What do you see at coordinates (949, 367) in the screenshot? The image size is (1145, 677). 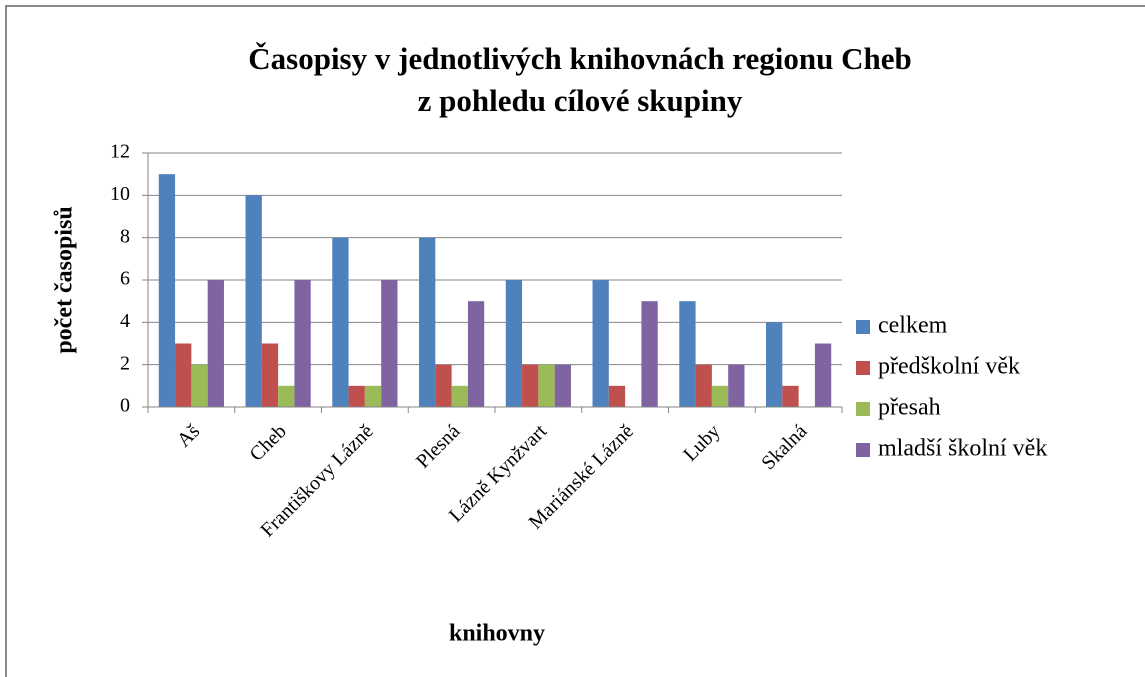 I see `legend-label: předškolní věk` at bounding box center [949, 367].